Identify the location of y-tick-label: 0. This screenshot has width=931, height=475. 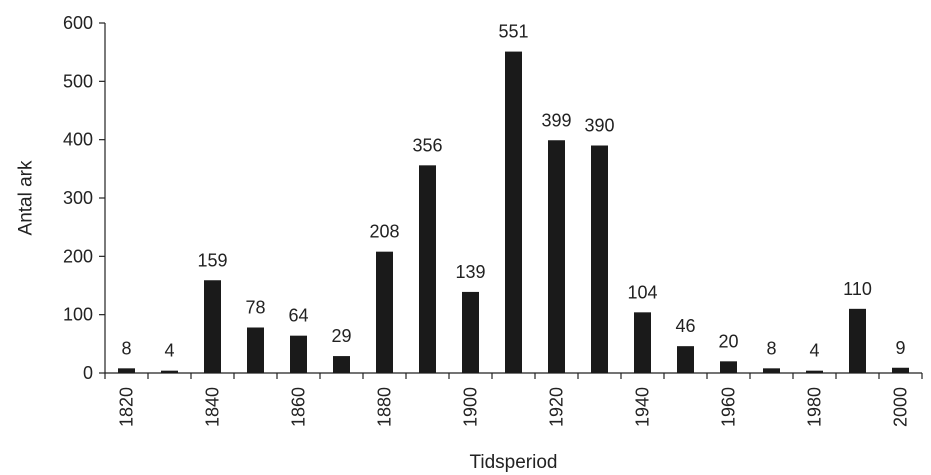
(88, 373).